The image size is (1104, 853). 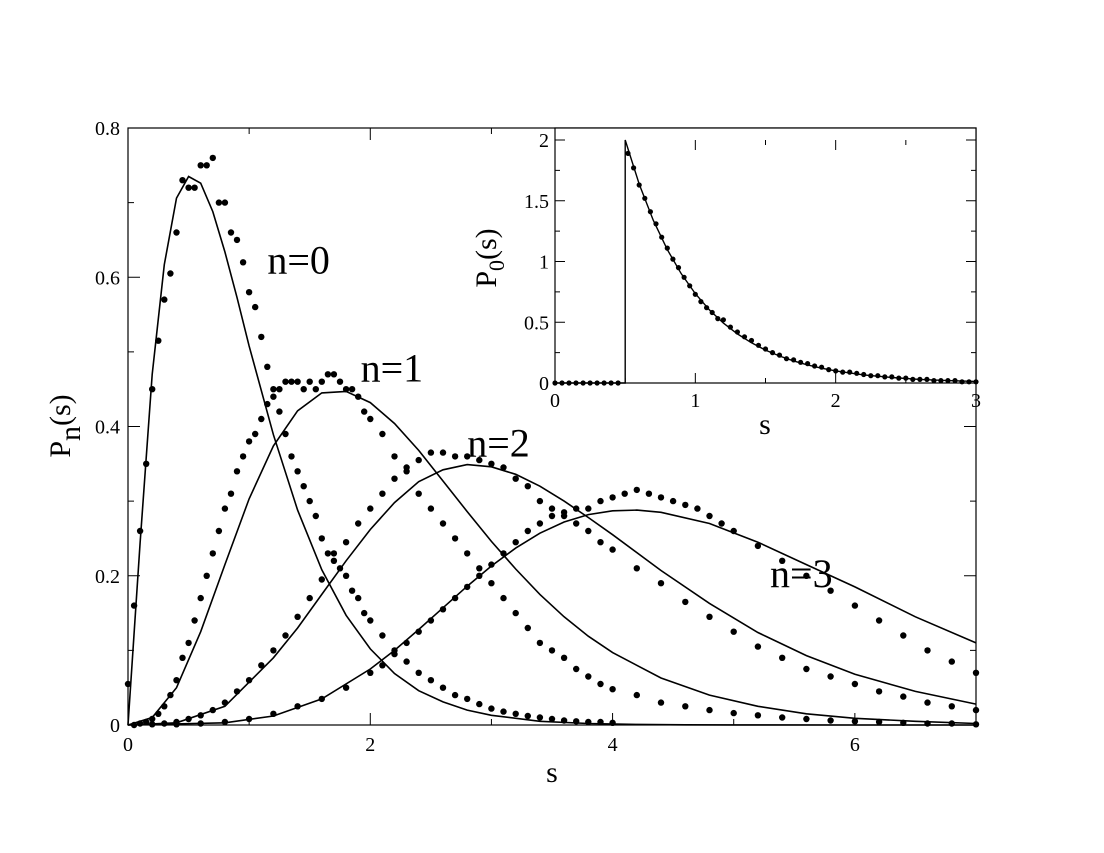 What do you see at coordinates (544, 263) in the screenshot?
I see `inset-ytick-label-2: 1` at bounding box center [544, 263].